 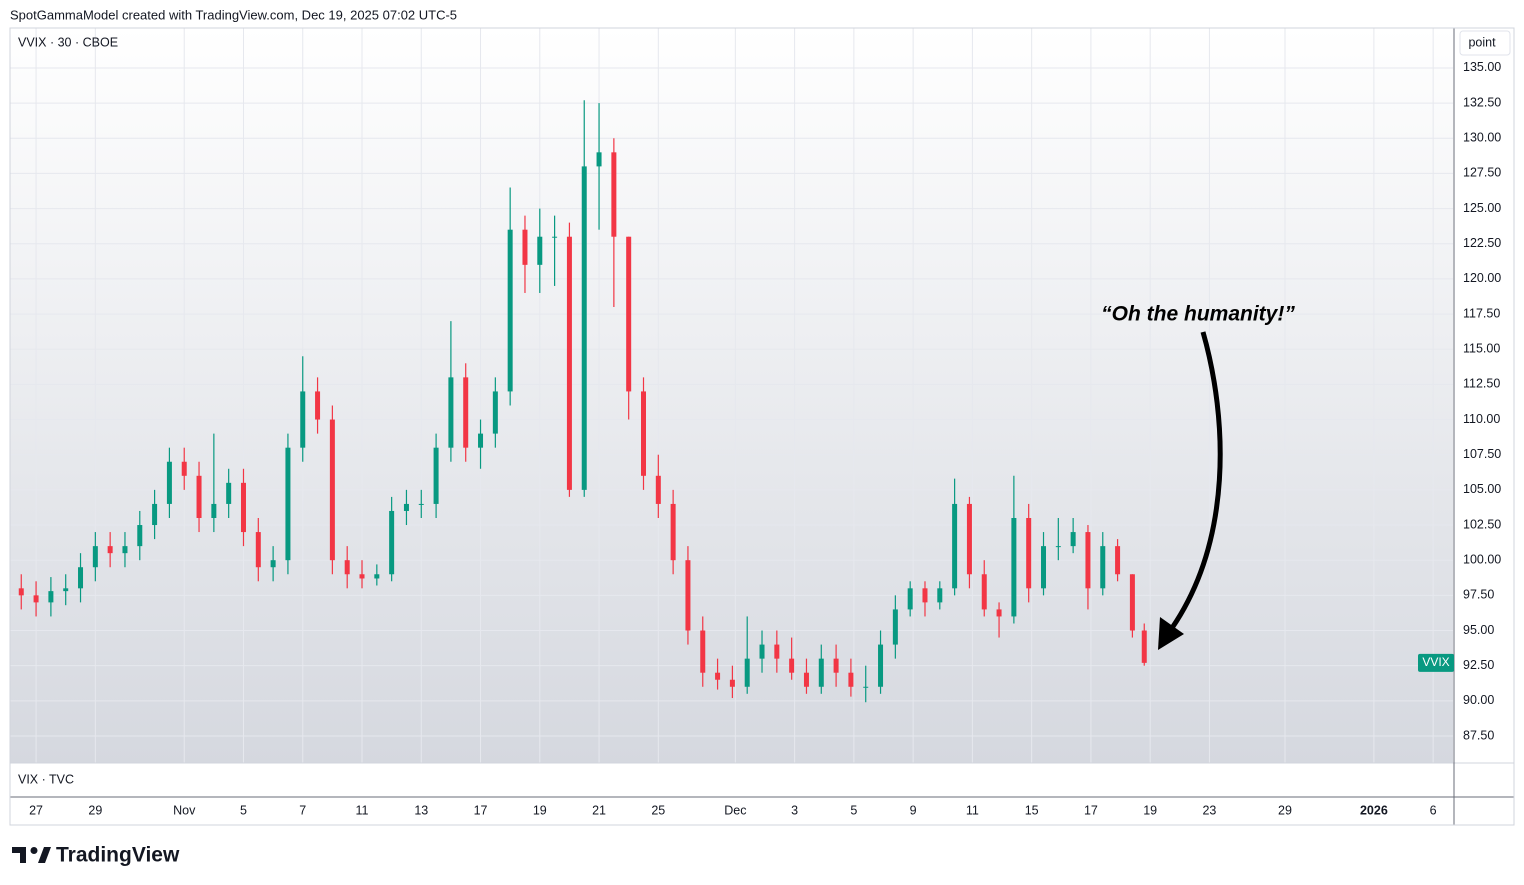 I want to click on logo-text: TradingView, so click(x=118, y=855).